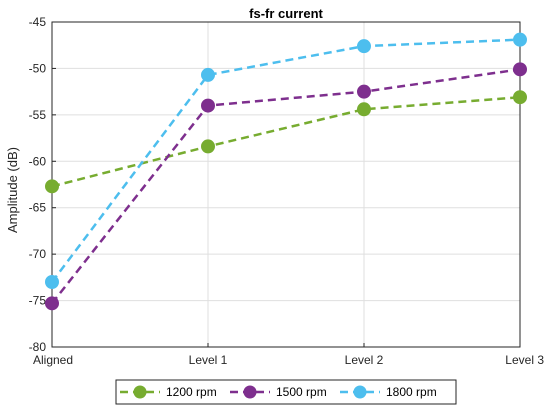 Image resolution: width=550 pixels, height=409 pixels. What do you see at coordinates (53, 360) in the screenshot?
I see `x-tick-label: Aligned` at bounding box center [53, 360].